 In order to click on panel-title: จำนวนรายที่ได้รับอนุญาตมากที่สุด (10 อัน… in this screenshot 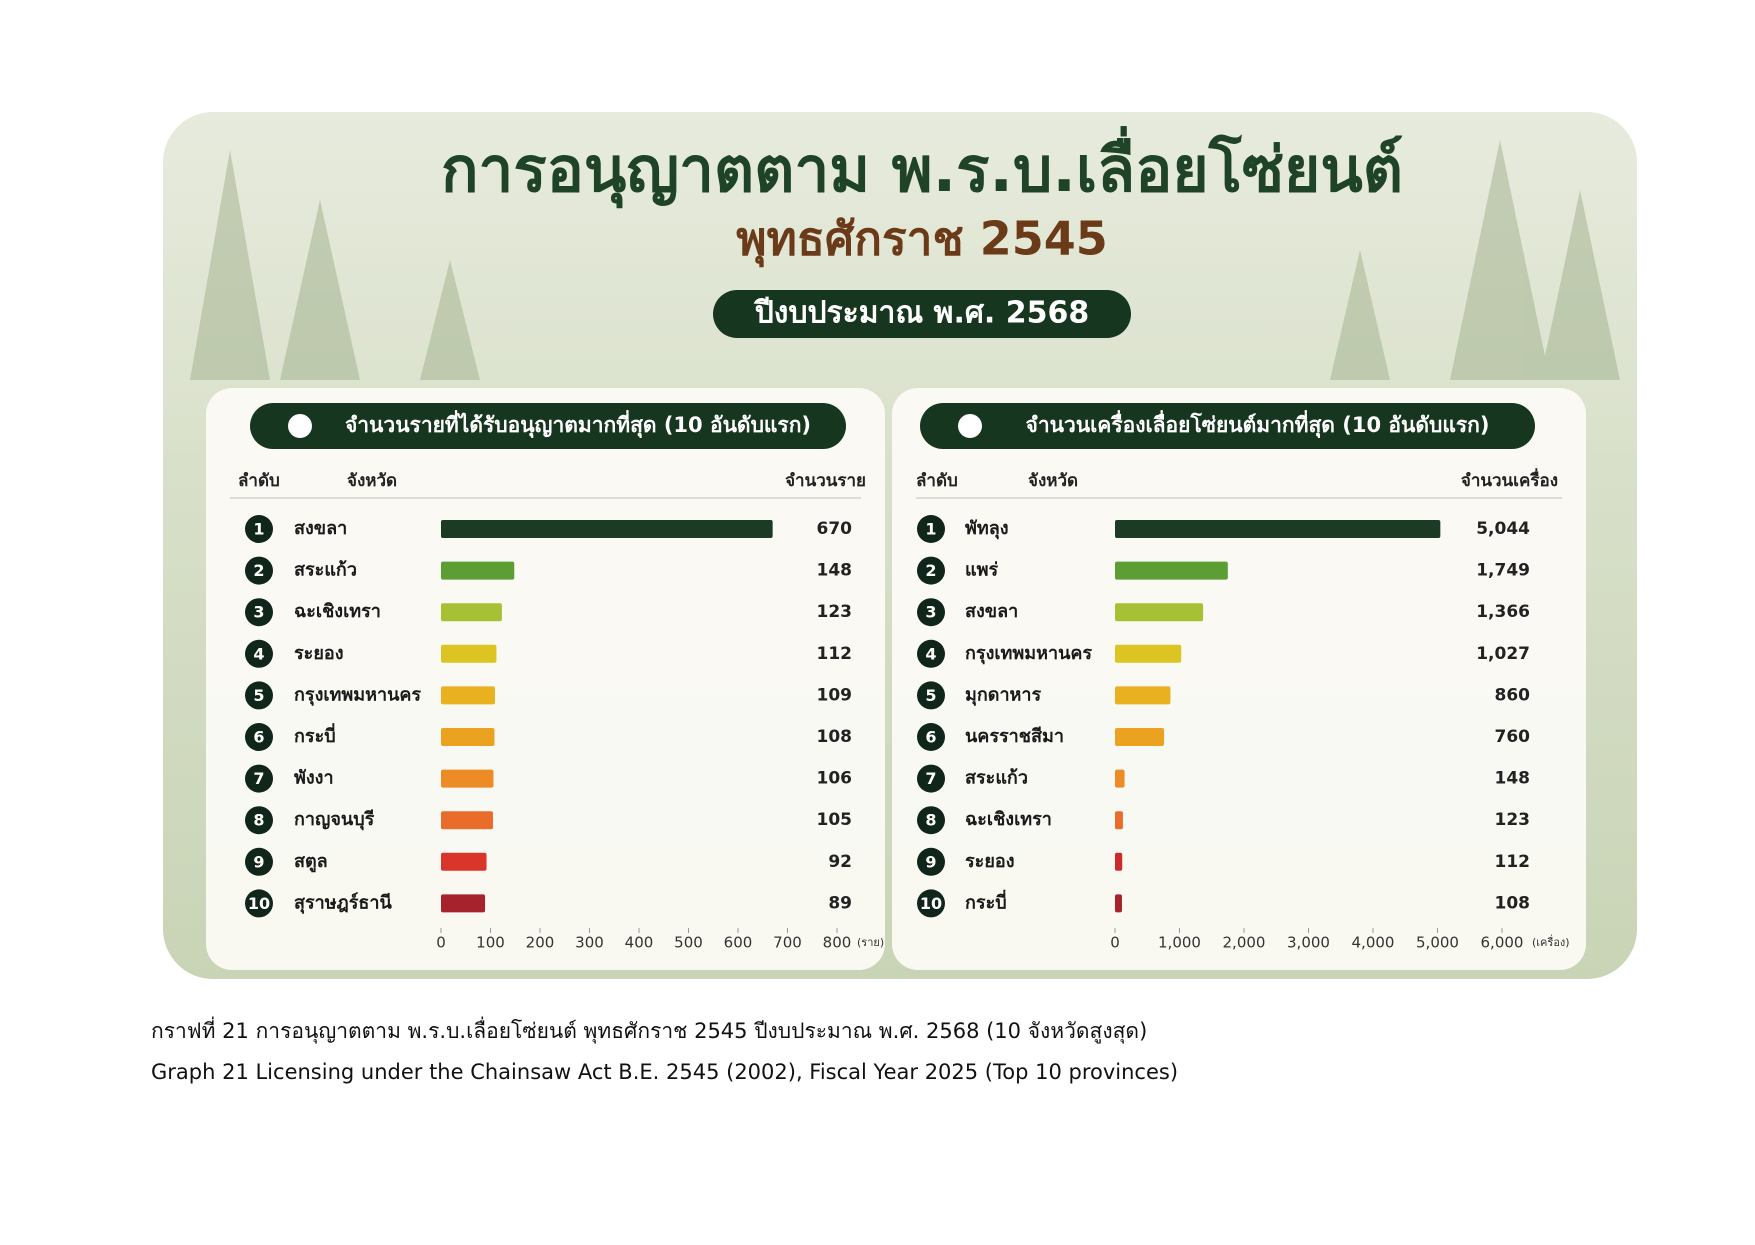, I will do `click(578, 424)`.